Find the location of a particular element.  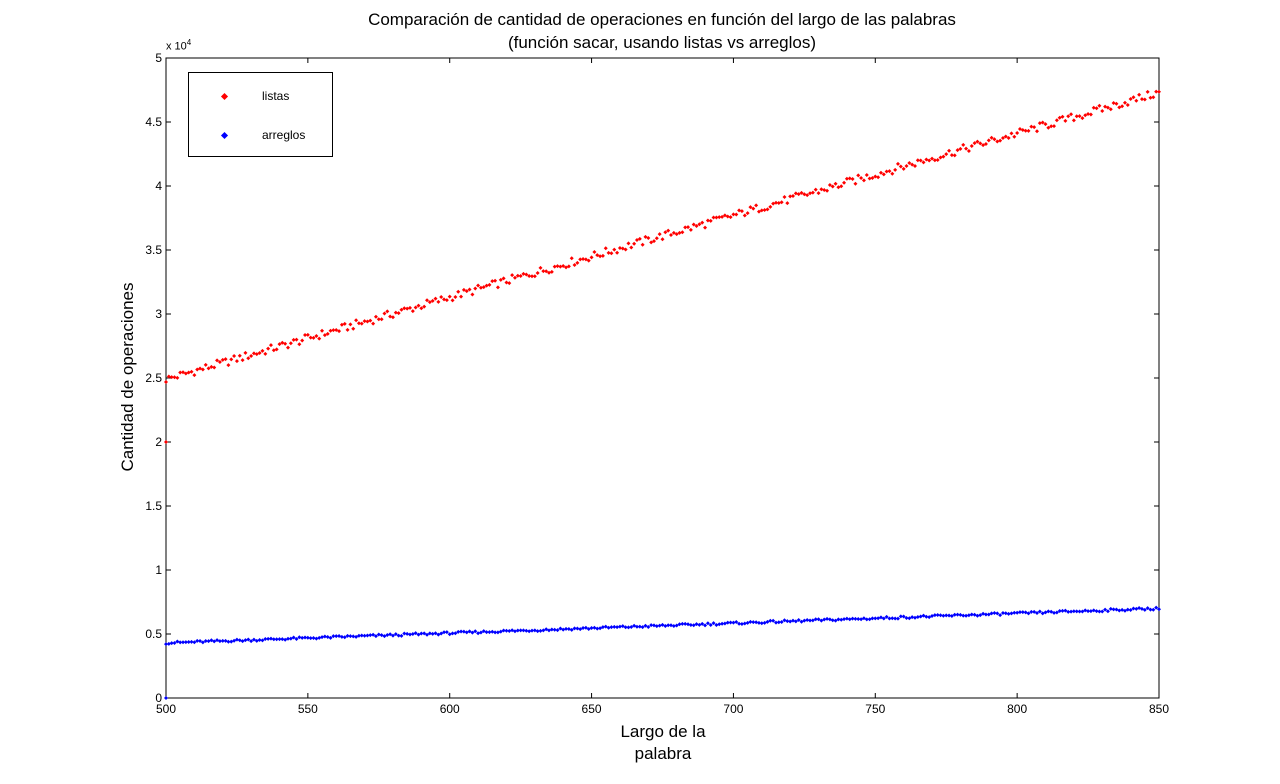

y-axis-label: Cantidad de operaciones is located at coordinates (127, 377).